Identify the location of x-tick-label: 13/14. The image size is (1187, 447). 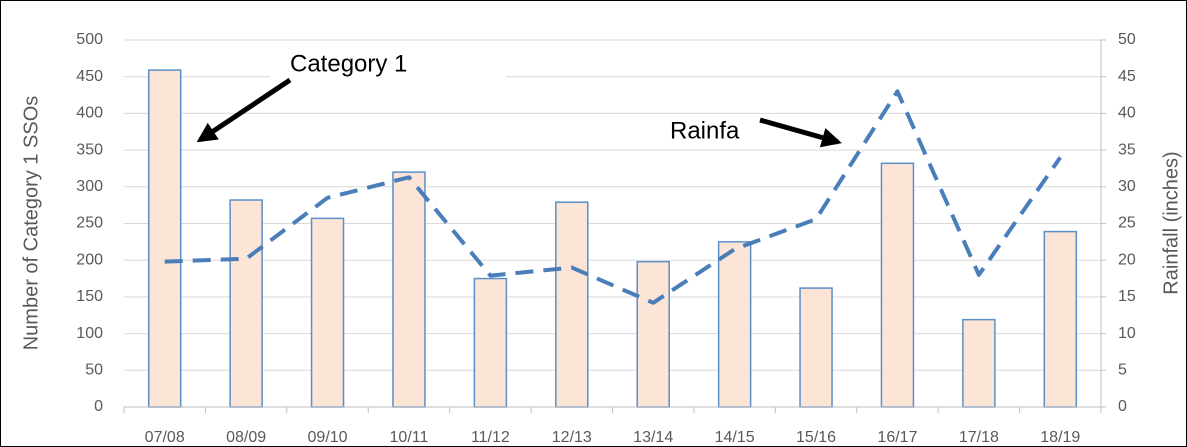
(653, 437).